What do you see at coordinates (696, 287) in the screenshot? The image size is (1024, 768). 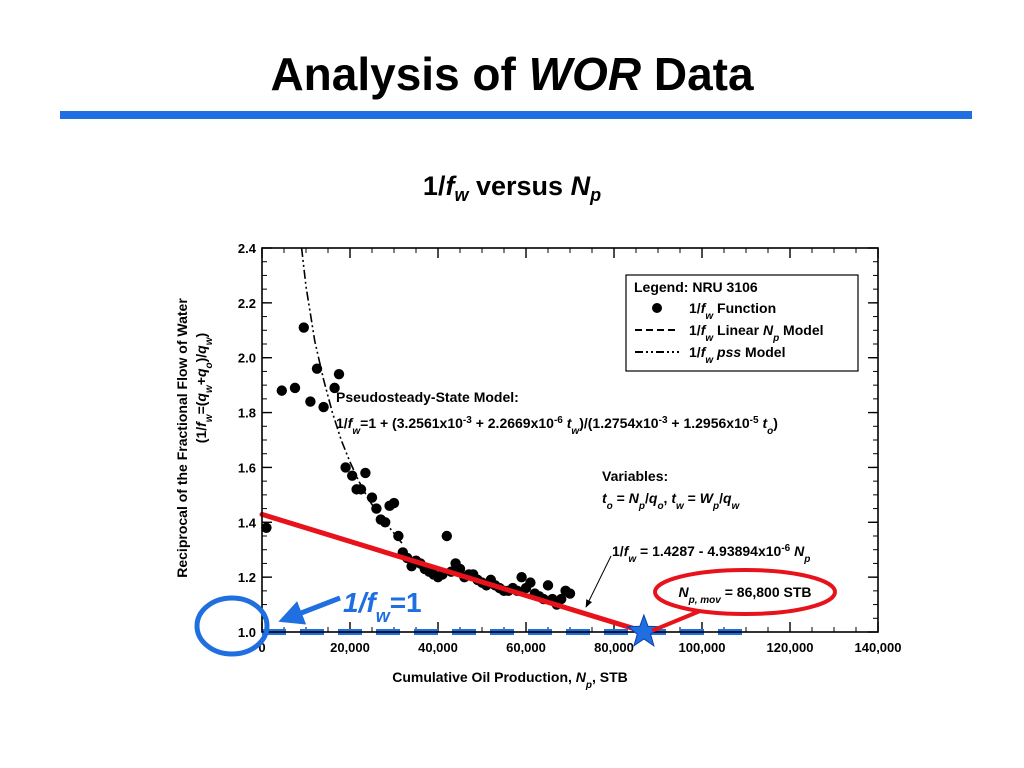 I see `legend-title: Legend: NRU 3106` at bounding box center [696, 287].